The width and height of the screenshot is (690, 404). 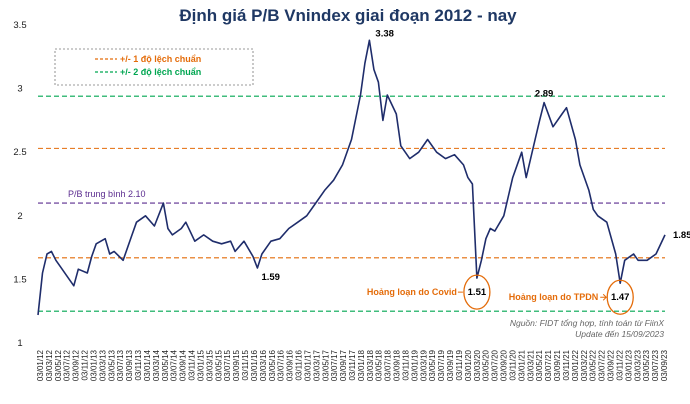 I want to click on x-tick-label: 03/01/18, so click(x=361, y=365).